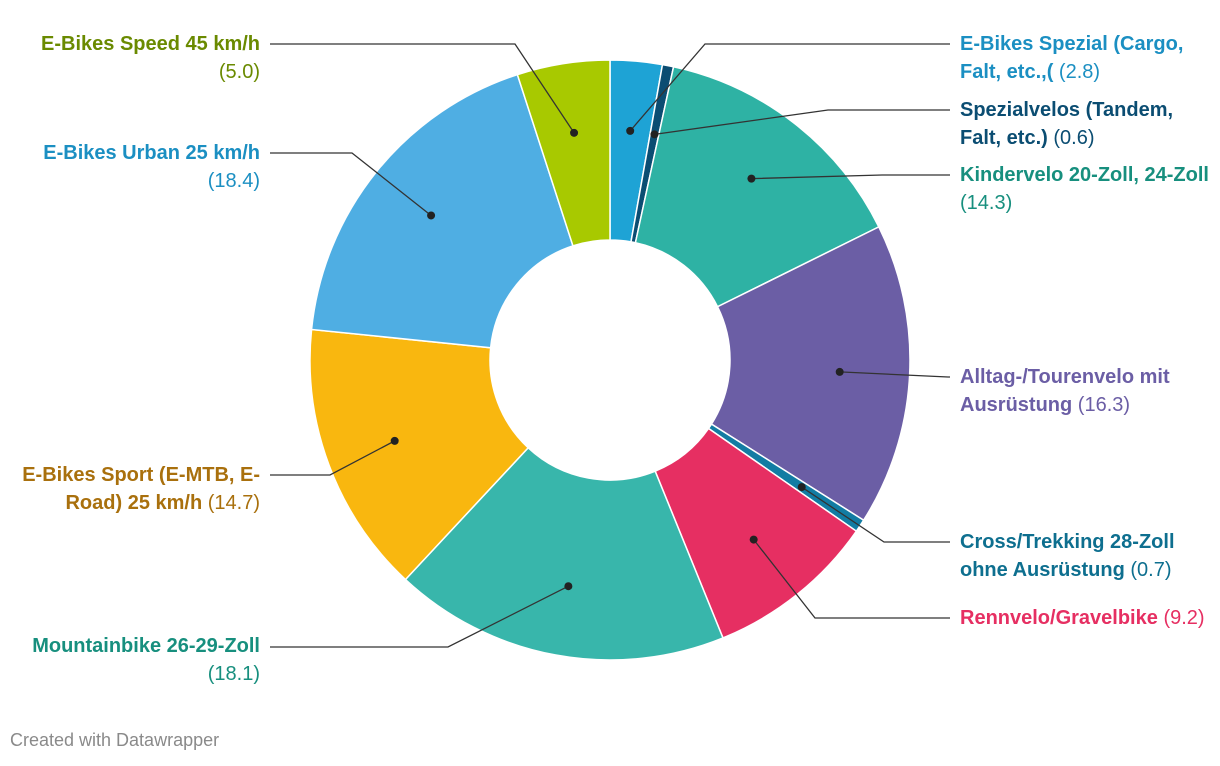 This screenshot has height=766, width=1220. What do you see at coordinates (1067, 556) in the screenshot?
I see `label-name: Cross/Trekking 28-Zoll ohne Ausrüstung` at bounding box center [1067, 556].